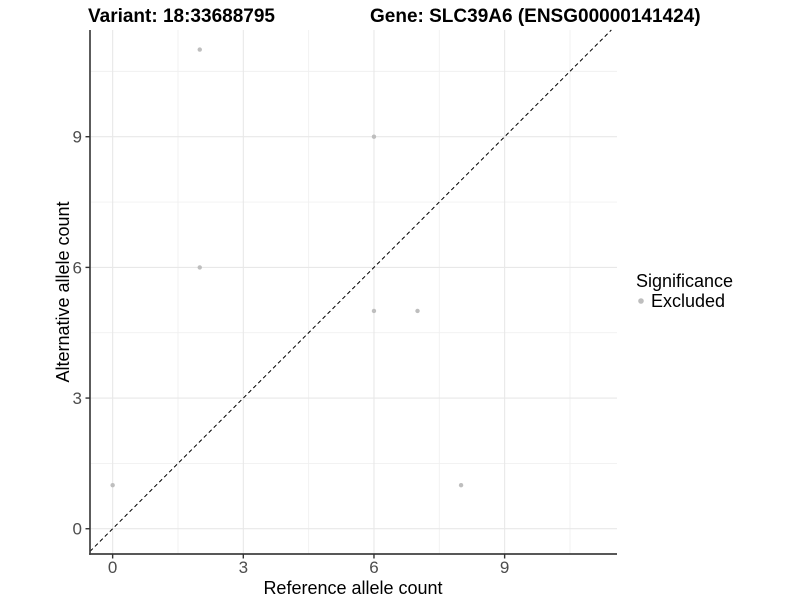 The image size is (800, 600). What do you see at coordinates (373, 567) in the screenshot?
I see `x-tick-label: 6` at bounding box center [373, 567].